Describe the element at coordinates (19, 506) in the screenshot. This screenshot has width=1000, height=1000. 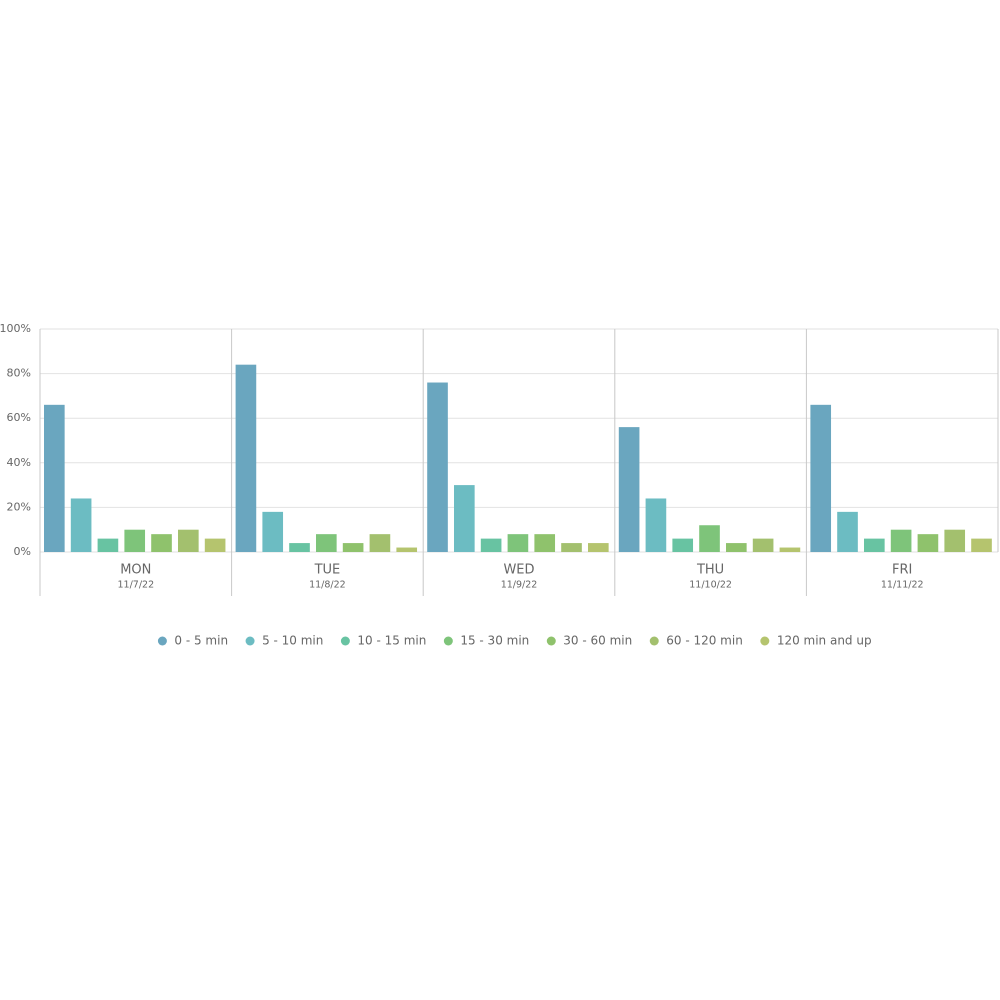
I see `y-tick-label: 20%` at that location.